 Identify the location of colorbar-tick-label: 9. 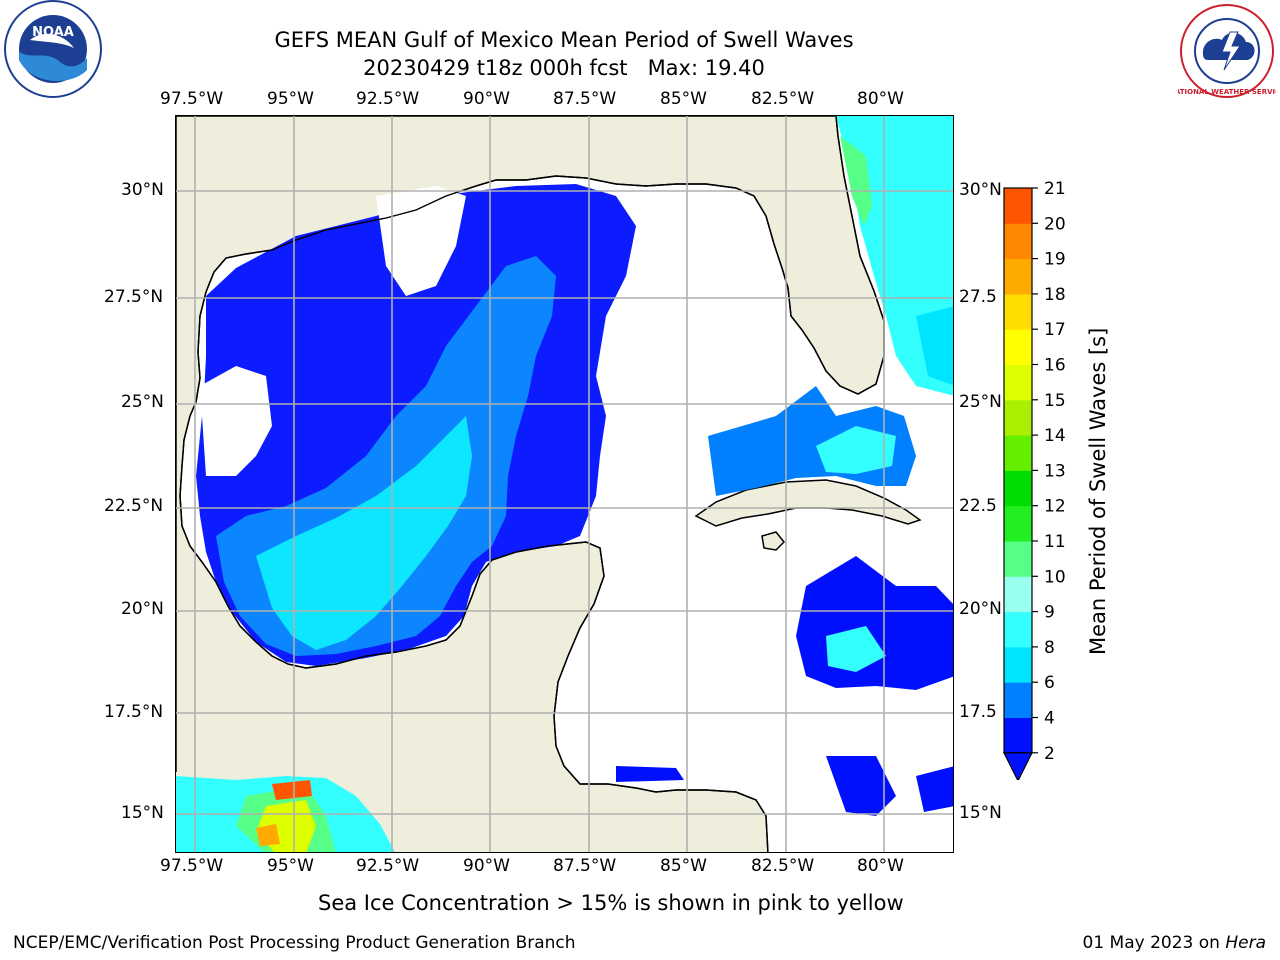
(1049, 613).